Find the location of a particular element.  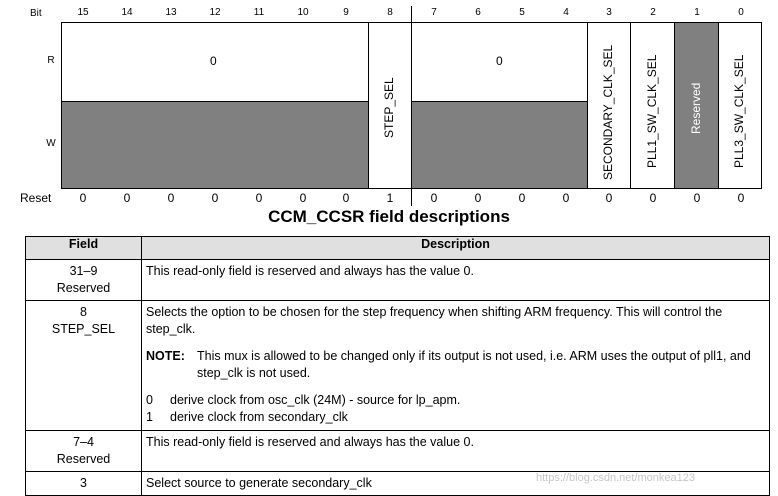

bit-number: 0 is located at coordinates (741, 12).